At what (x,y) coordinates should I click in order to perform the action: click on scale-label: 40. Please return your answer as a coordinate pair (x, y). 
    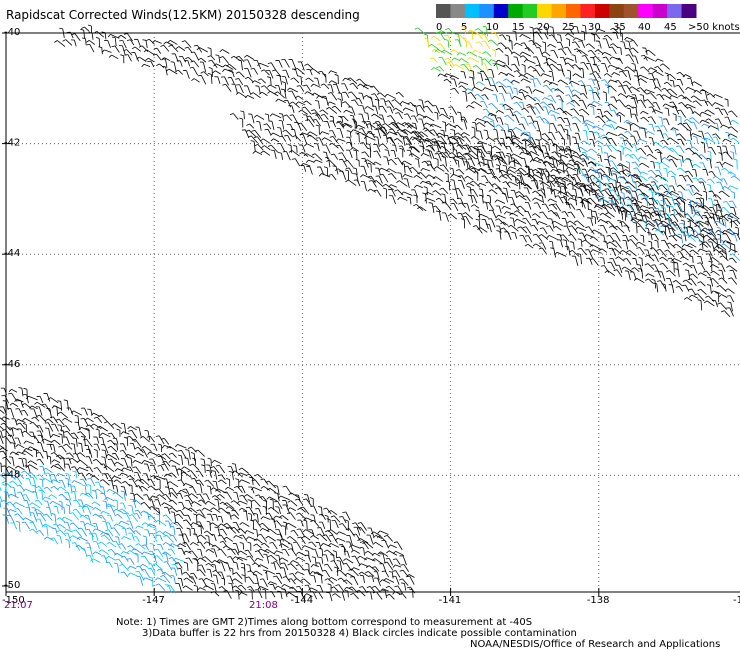
    Looking at the image, I should click on (644, 27).